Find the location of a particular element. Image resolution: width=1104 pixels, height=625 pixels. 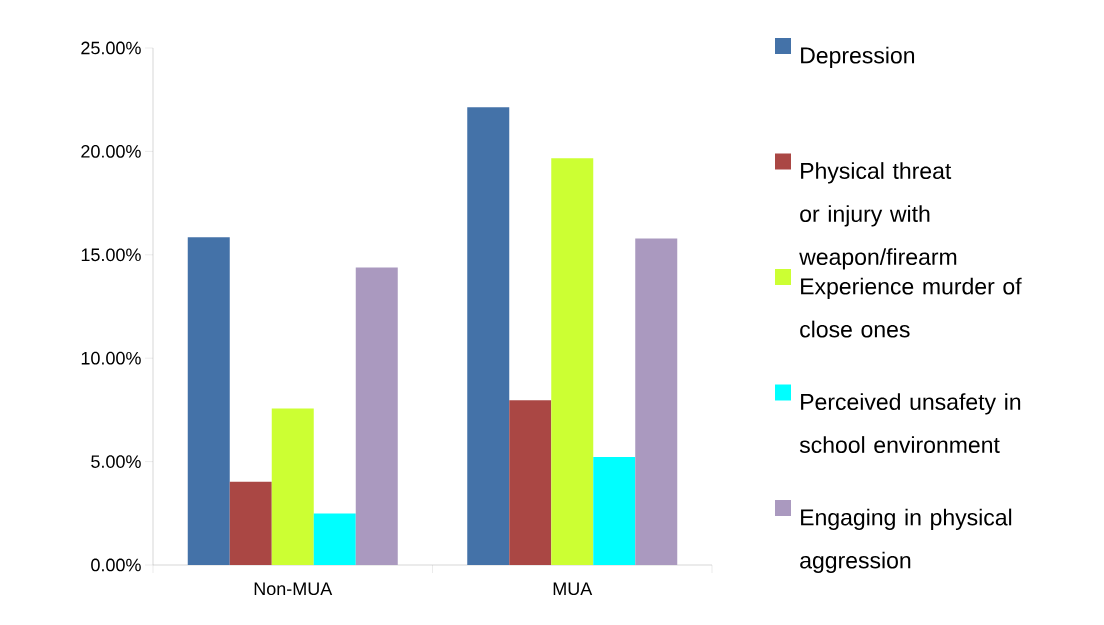

legend-label: Engaging in physical aggression is located at coordinates (906, 541).